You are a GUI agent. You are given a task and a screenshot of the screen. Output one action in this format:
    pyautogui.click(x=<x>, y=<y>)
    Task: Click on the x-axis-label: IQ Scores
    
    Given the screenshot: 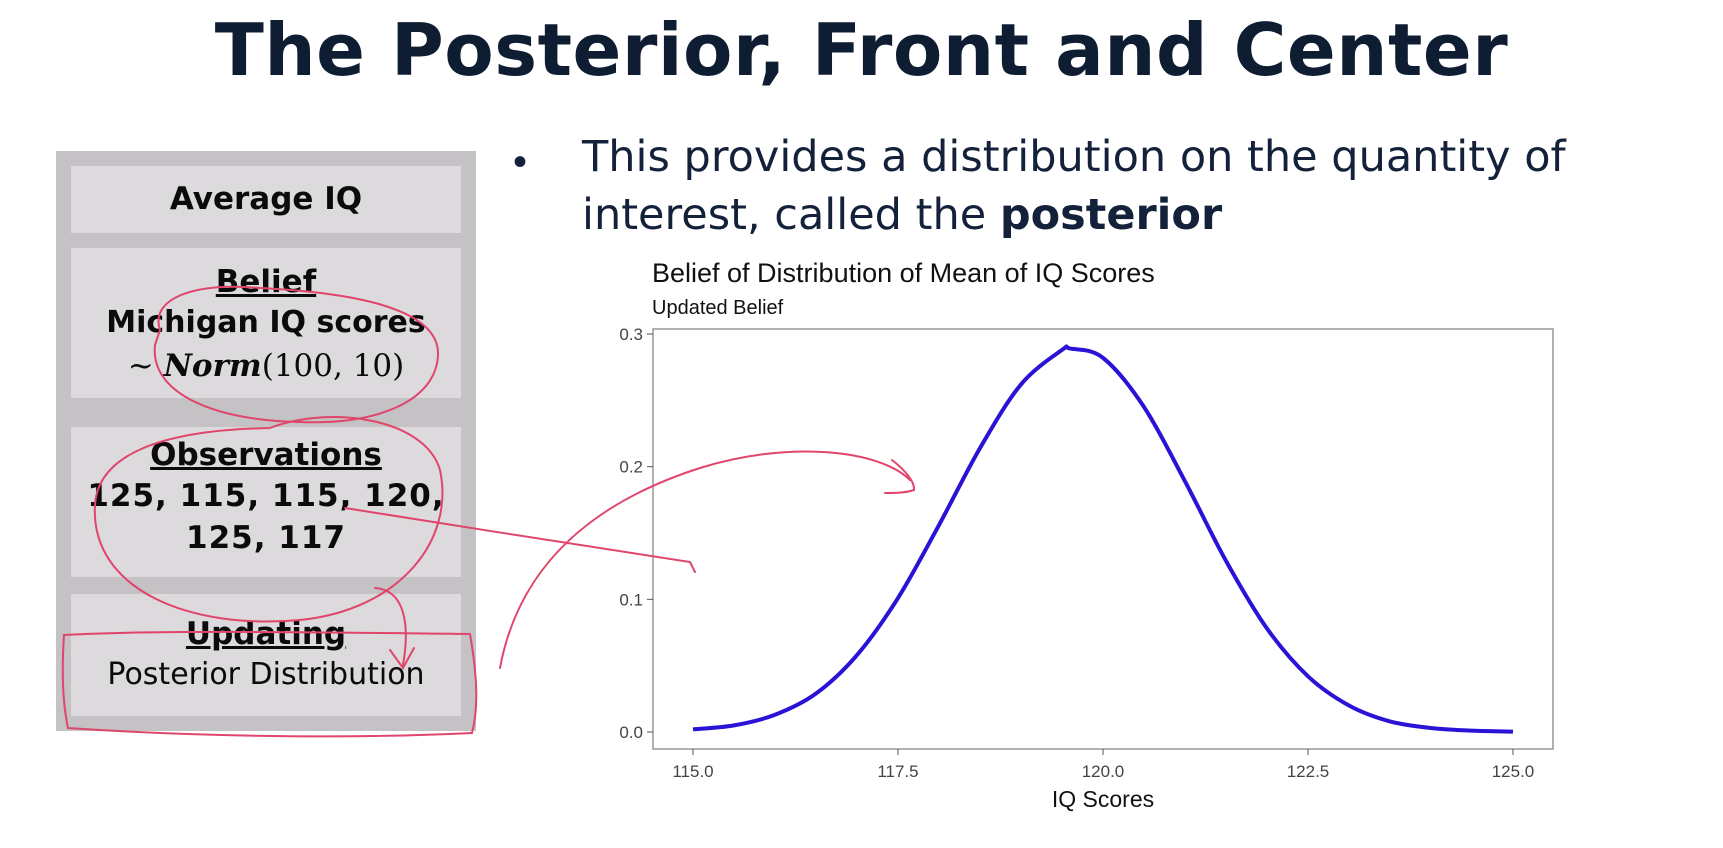 What is the action you would take?
    pyautogui.click(x=1103, y=799)
    